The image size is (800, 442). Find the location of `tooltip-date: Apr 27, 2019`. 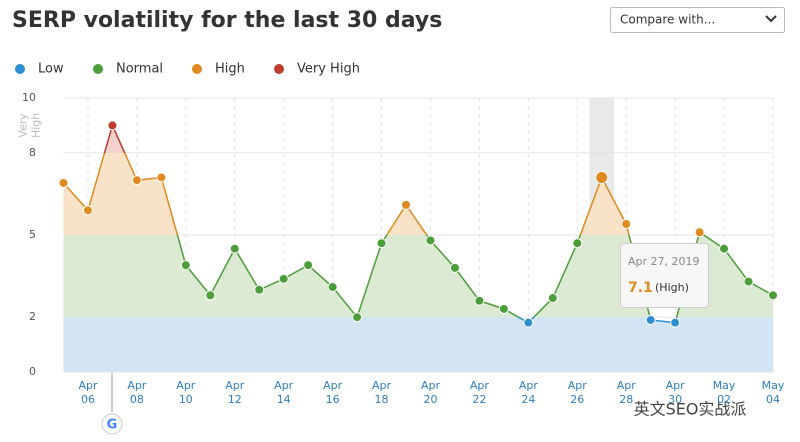

tooltip-date: Apr 27, 2019 is located at coordinates (664, 261).